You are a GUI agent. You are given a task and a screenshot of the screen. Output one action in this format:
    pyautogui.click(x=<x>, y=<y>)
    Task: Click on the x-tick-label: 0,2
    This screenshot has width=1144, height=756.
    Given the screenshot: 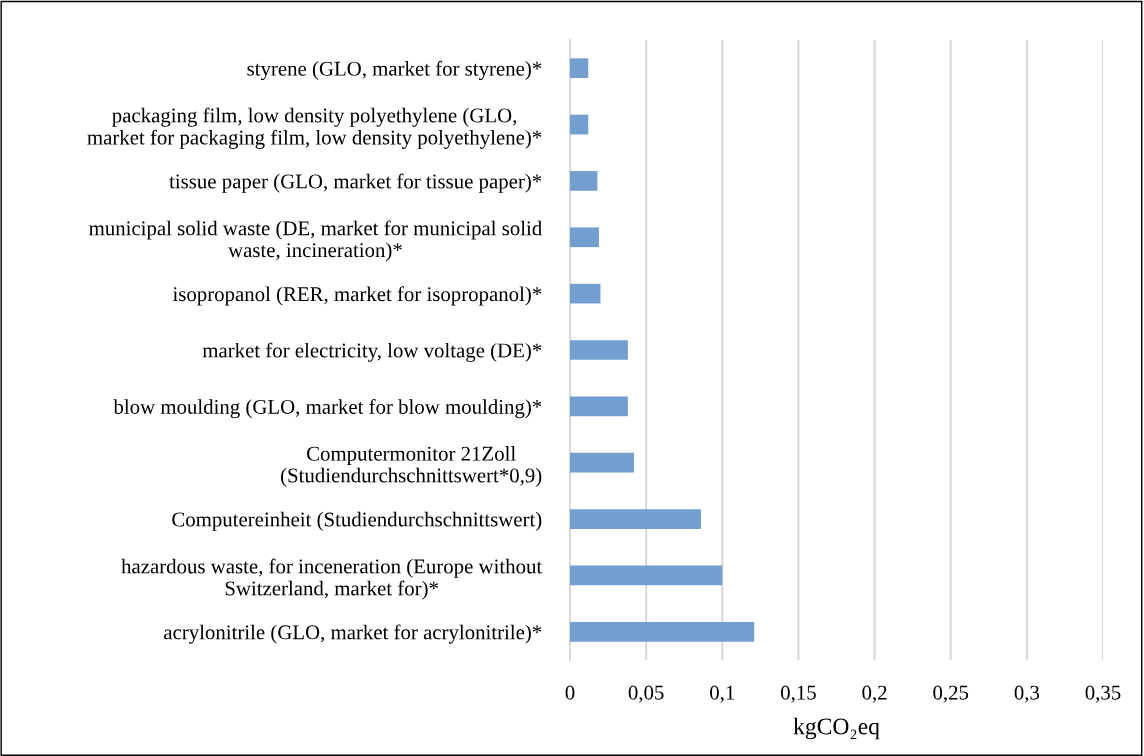 What is the action you would take?
    pyautogui.click(x=874, y=694)
    